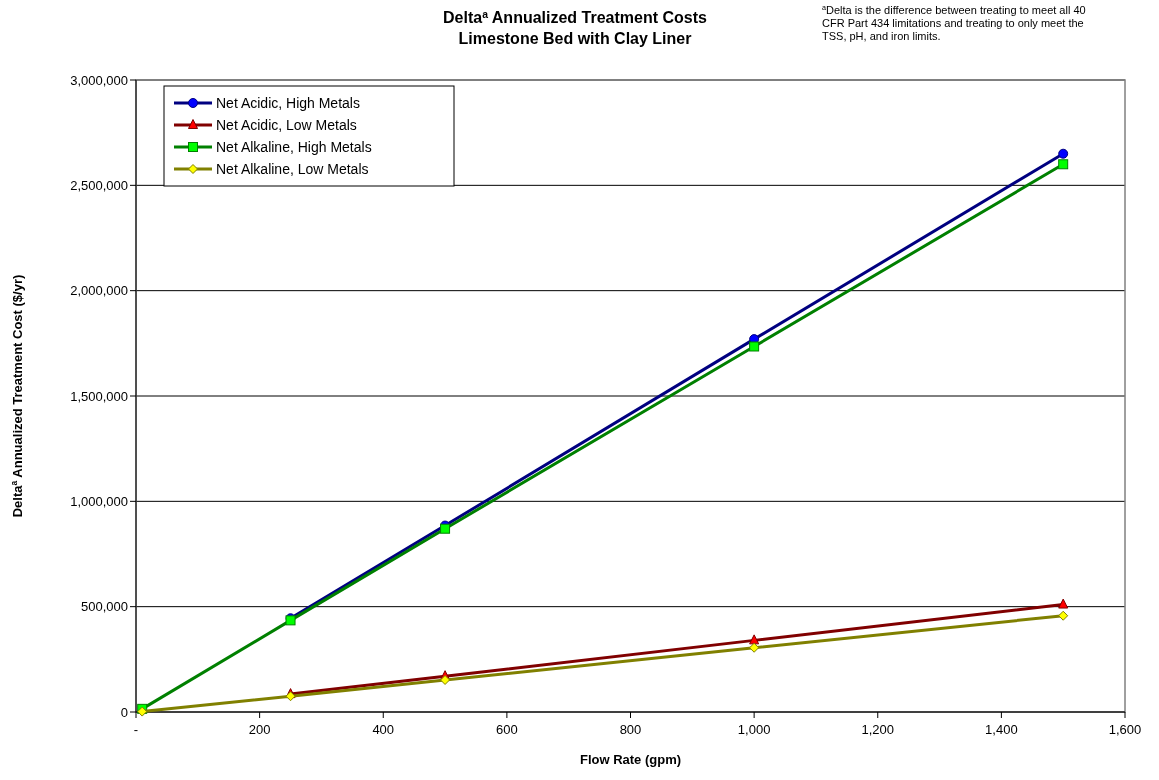 This screenshot has height=780, width=1159. I want to click on x-tick-label: 200, so click(259, 729).